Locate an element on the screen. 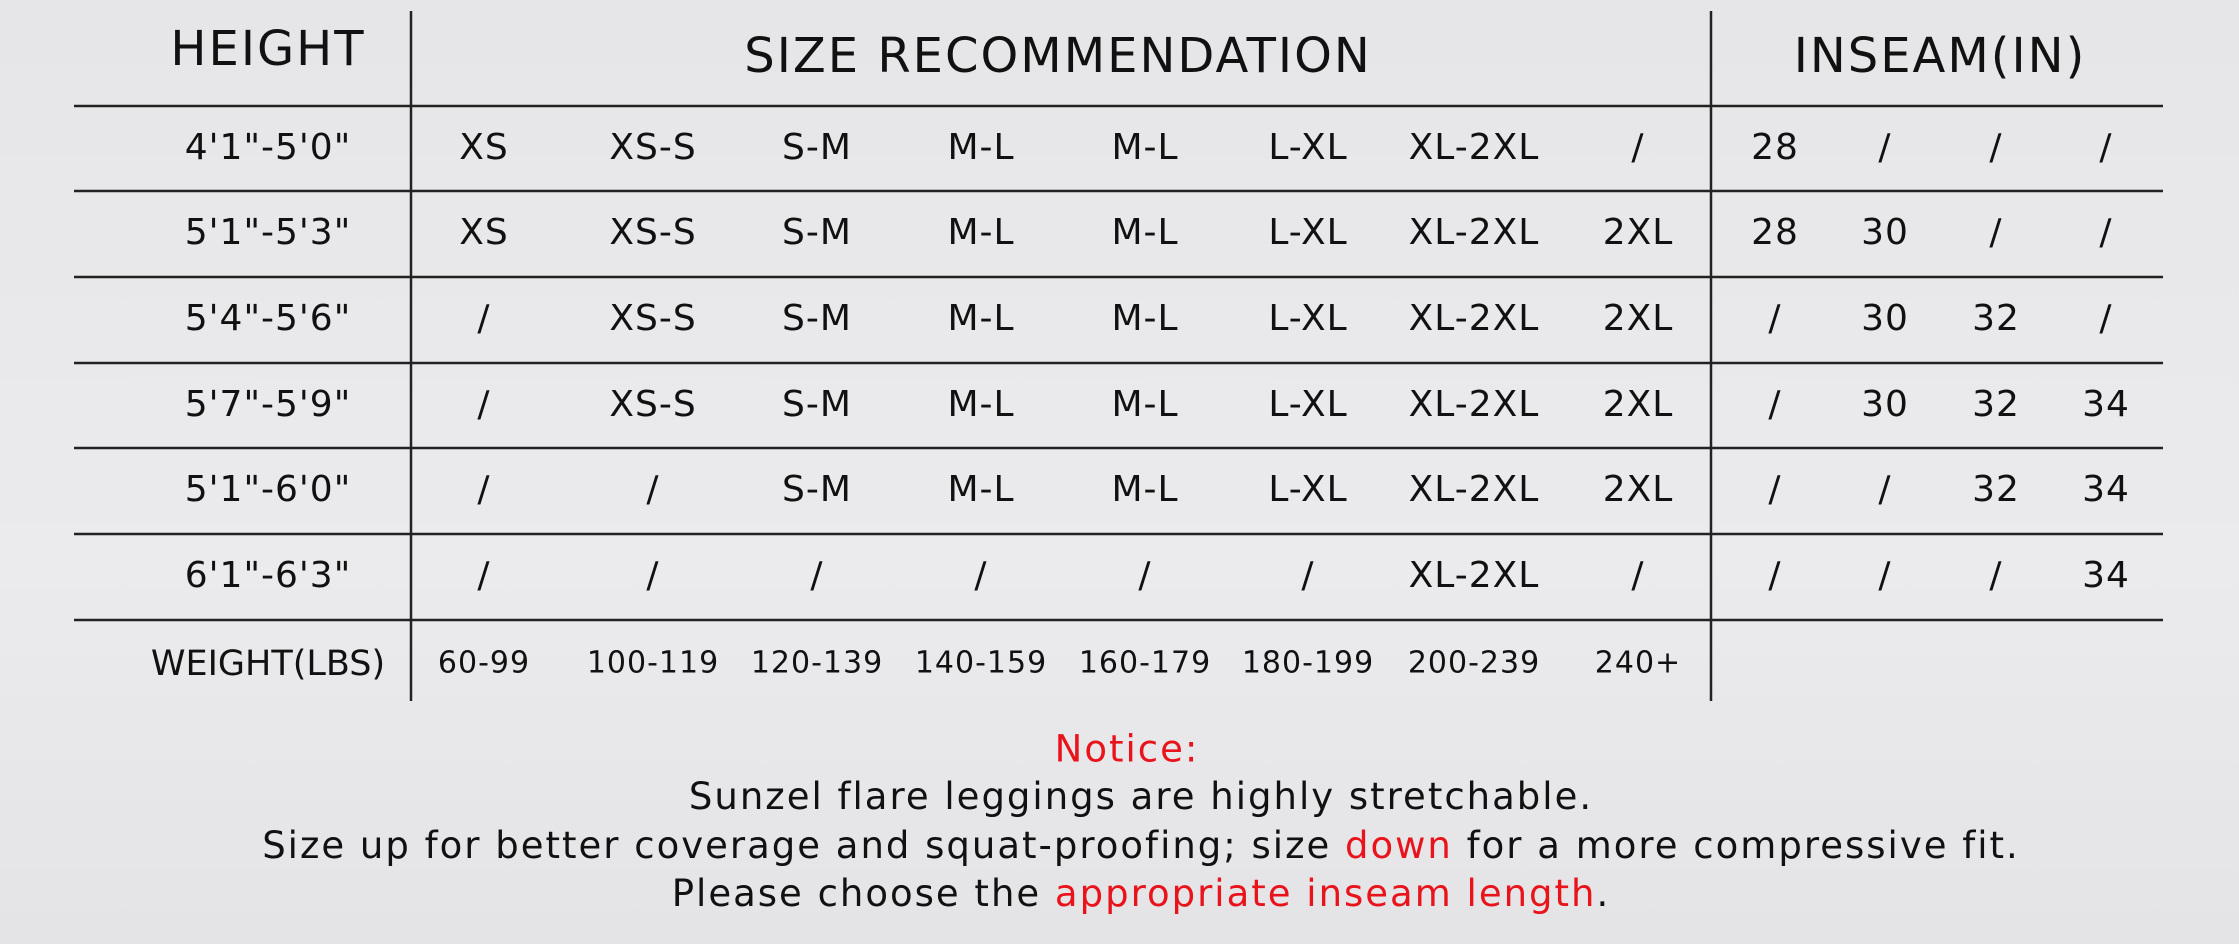  height-cell: 4'1"-5'0" is located at coordinates (268, 147).